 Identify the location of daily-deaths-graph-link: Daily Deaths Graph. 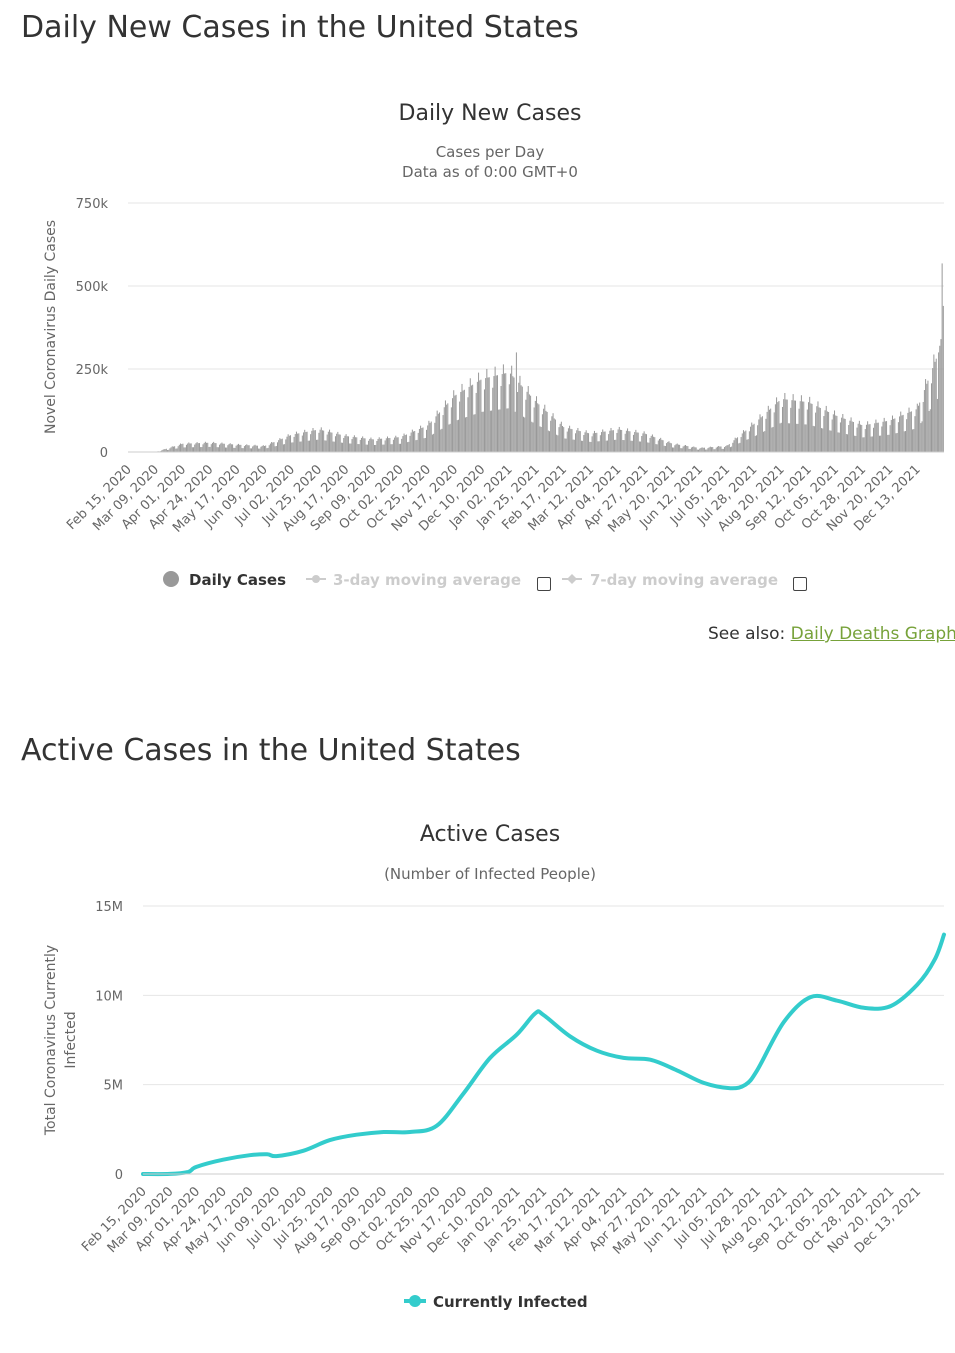
(872, 634).